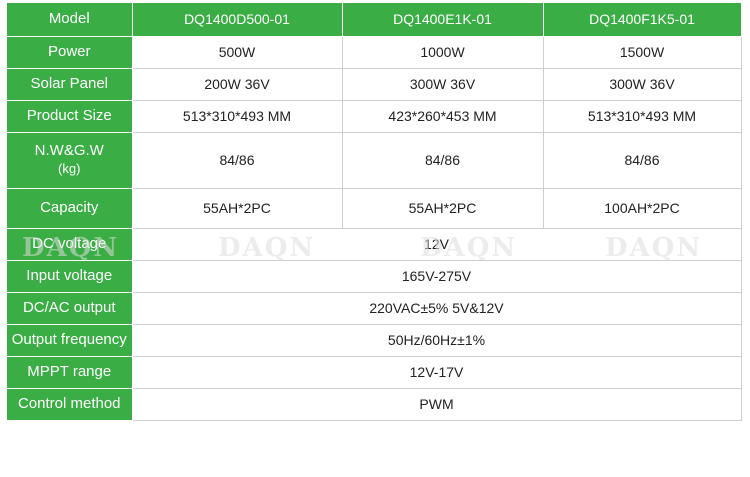  What do you see at coordinates (70, 244) in the screenshot?
I see `row-label: DC voltage` at bounding box center [70, 244].